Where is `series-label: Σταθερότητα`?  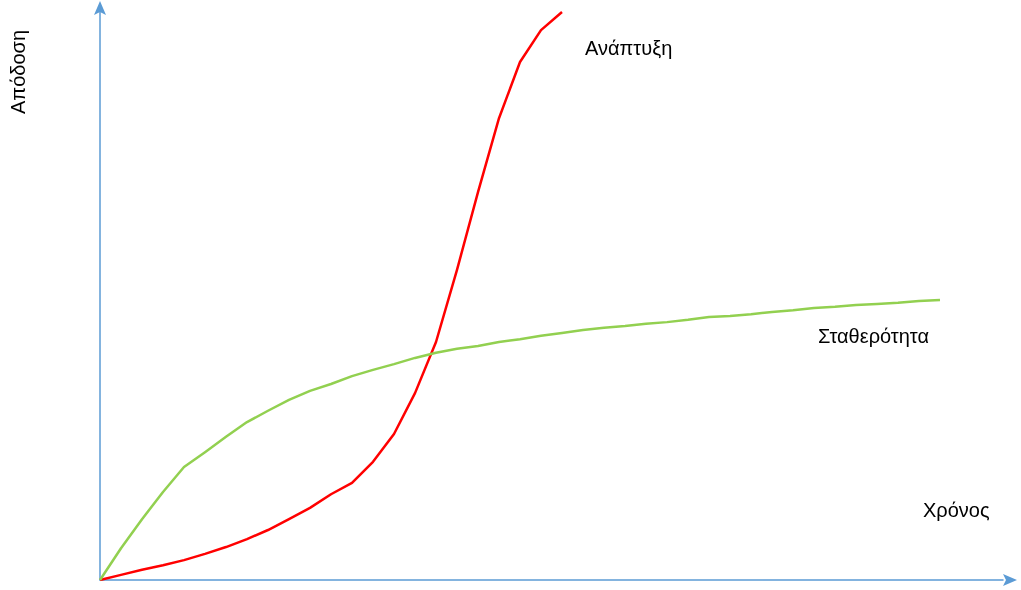 series-label: Σταθερότητα is located at coordinates (874, 335).